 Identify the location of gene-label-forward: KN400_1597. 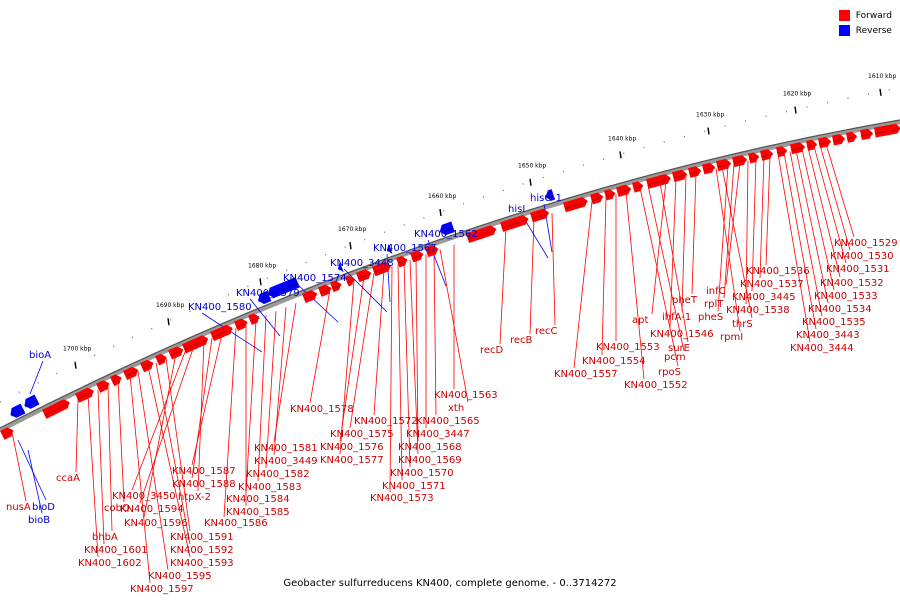
(162, 589).